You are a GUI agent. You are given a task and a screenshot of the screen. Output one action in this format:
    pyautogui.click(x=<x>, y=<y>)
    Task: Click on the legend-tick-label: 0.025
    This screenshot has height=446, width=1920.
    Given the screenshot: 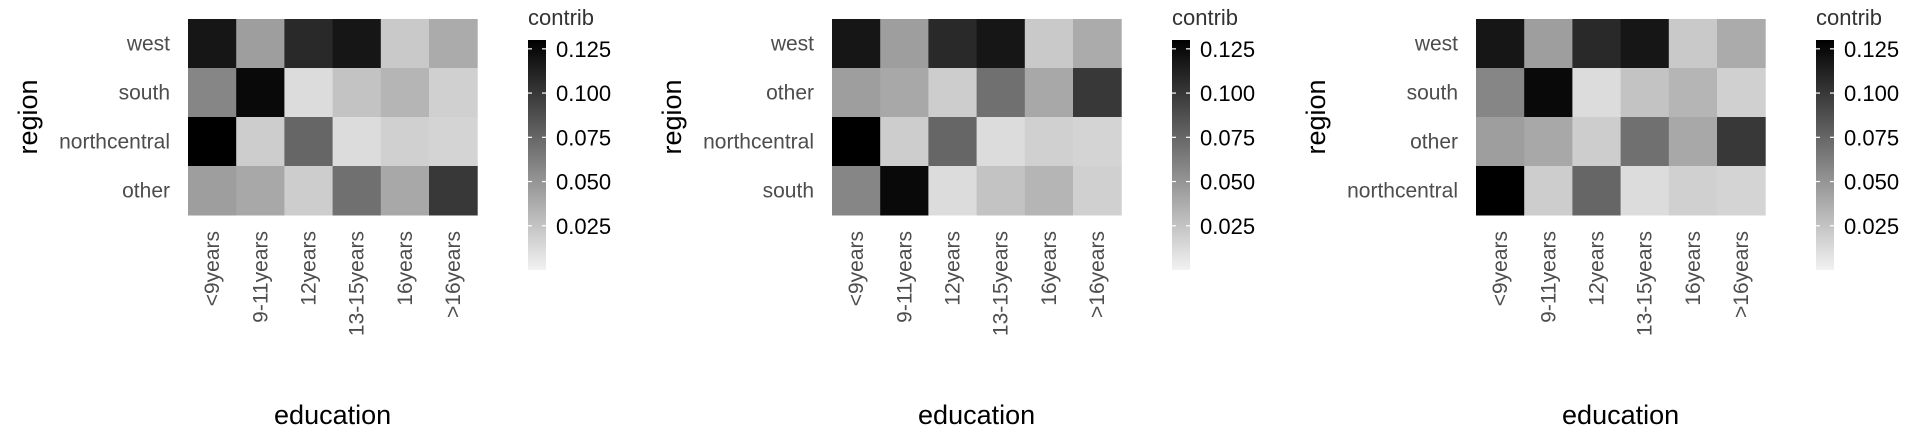 What is the action you would take?
    pyautogui.click(x=1227, y=226)
    